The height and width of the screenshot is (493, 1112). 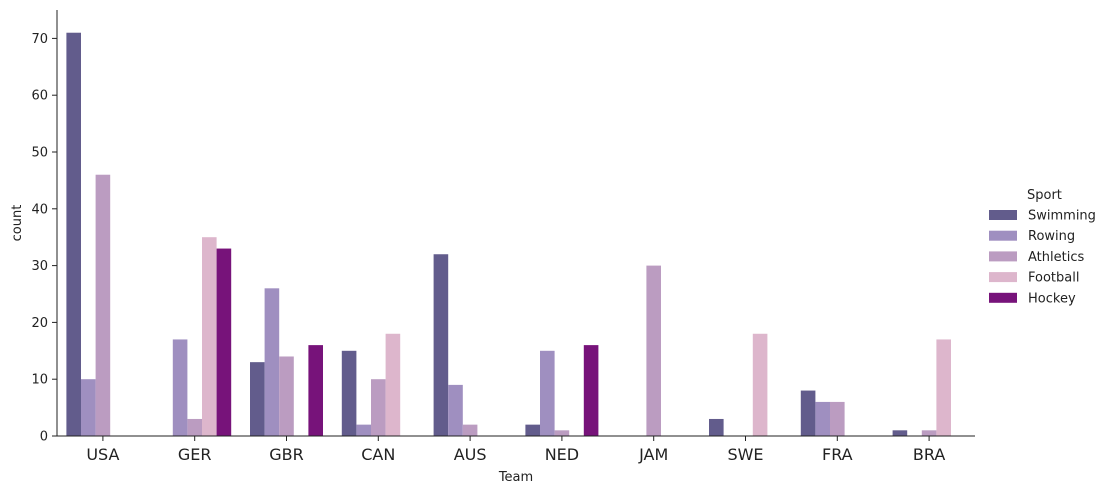 I want to click on bar-swimming-usa, so click(x=73, y=234).